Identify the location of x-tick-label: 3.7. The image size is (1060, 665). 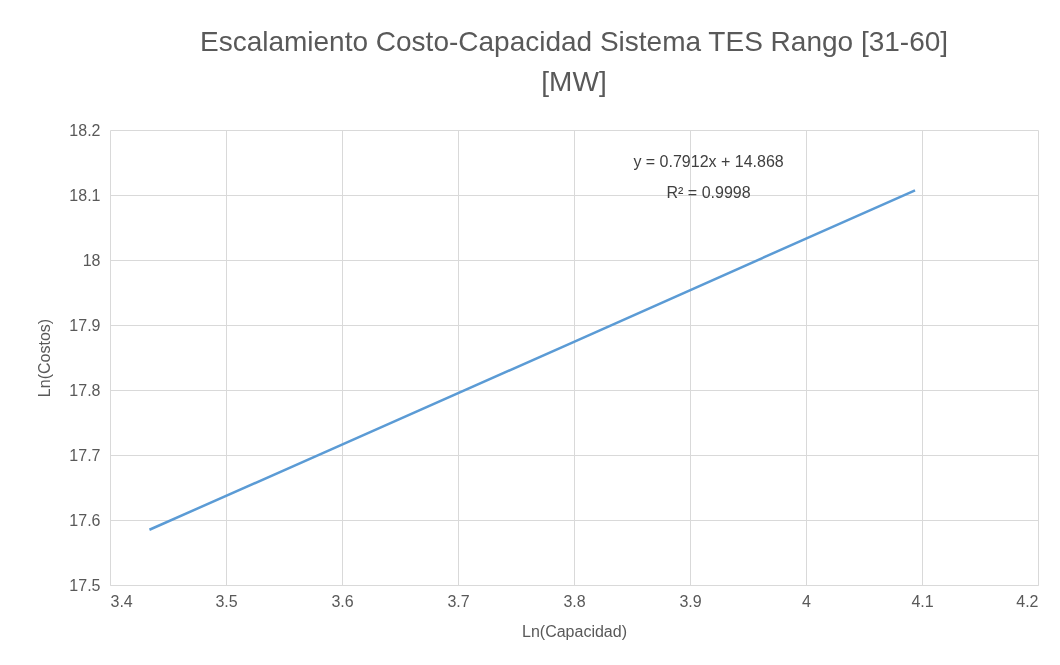
(458, 601).